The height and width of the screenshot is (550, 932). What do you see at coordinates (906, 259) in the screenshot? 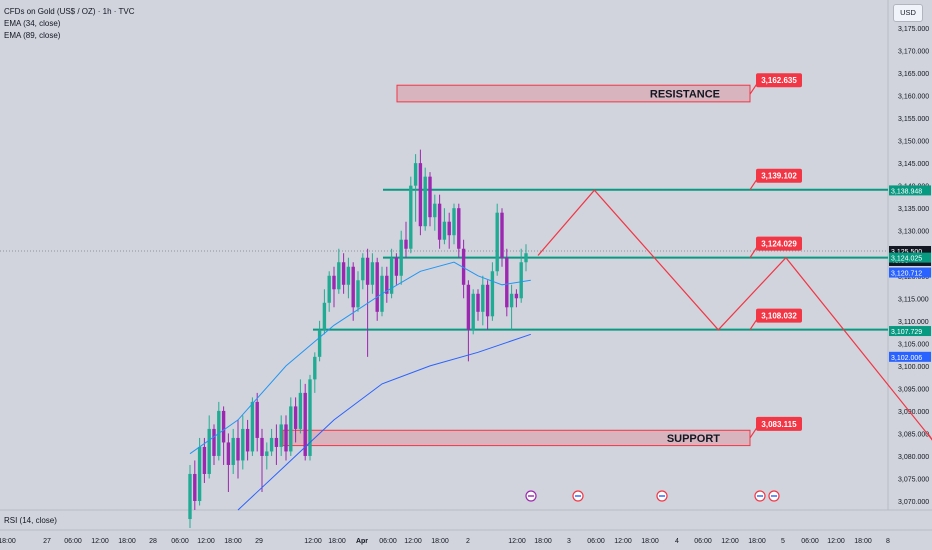
I see `price-tag-label: 3,124.025` at bounding box center [906, 259].